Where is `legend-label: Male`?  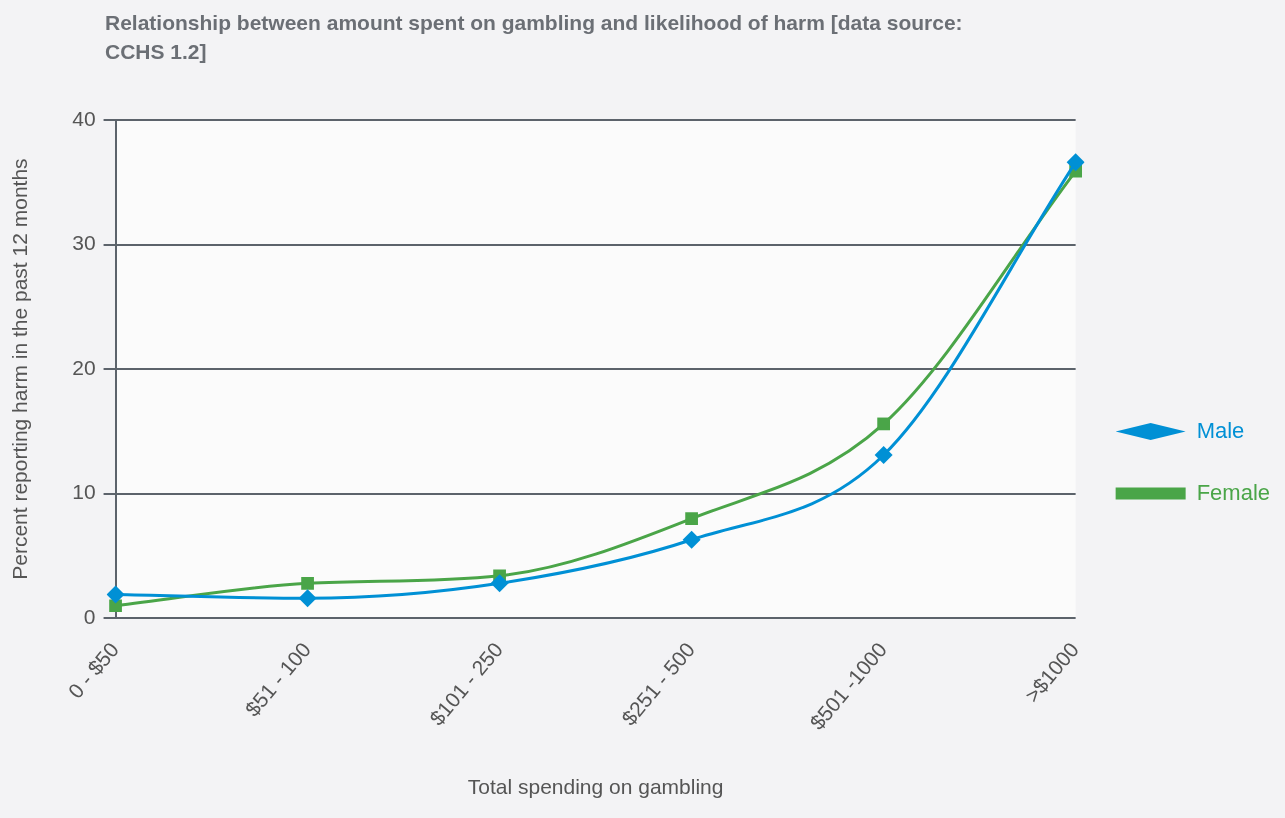
legend-label: Male is located at coordinates (1220, 430).